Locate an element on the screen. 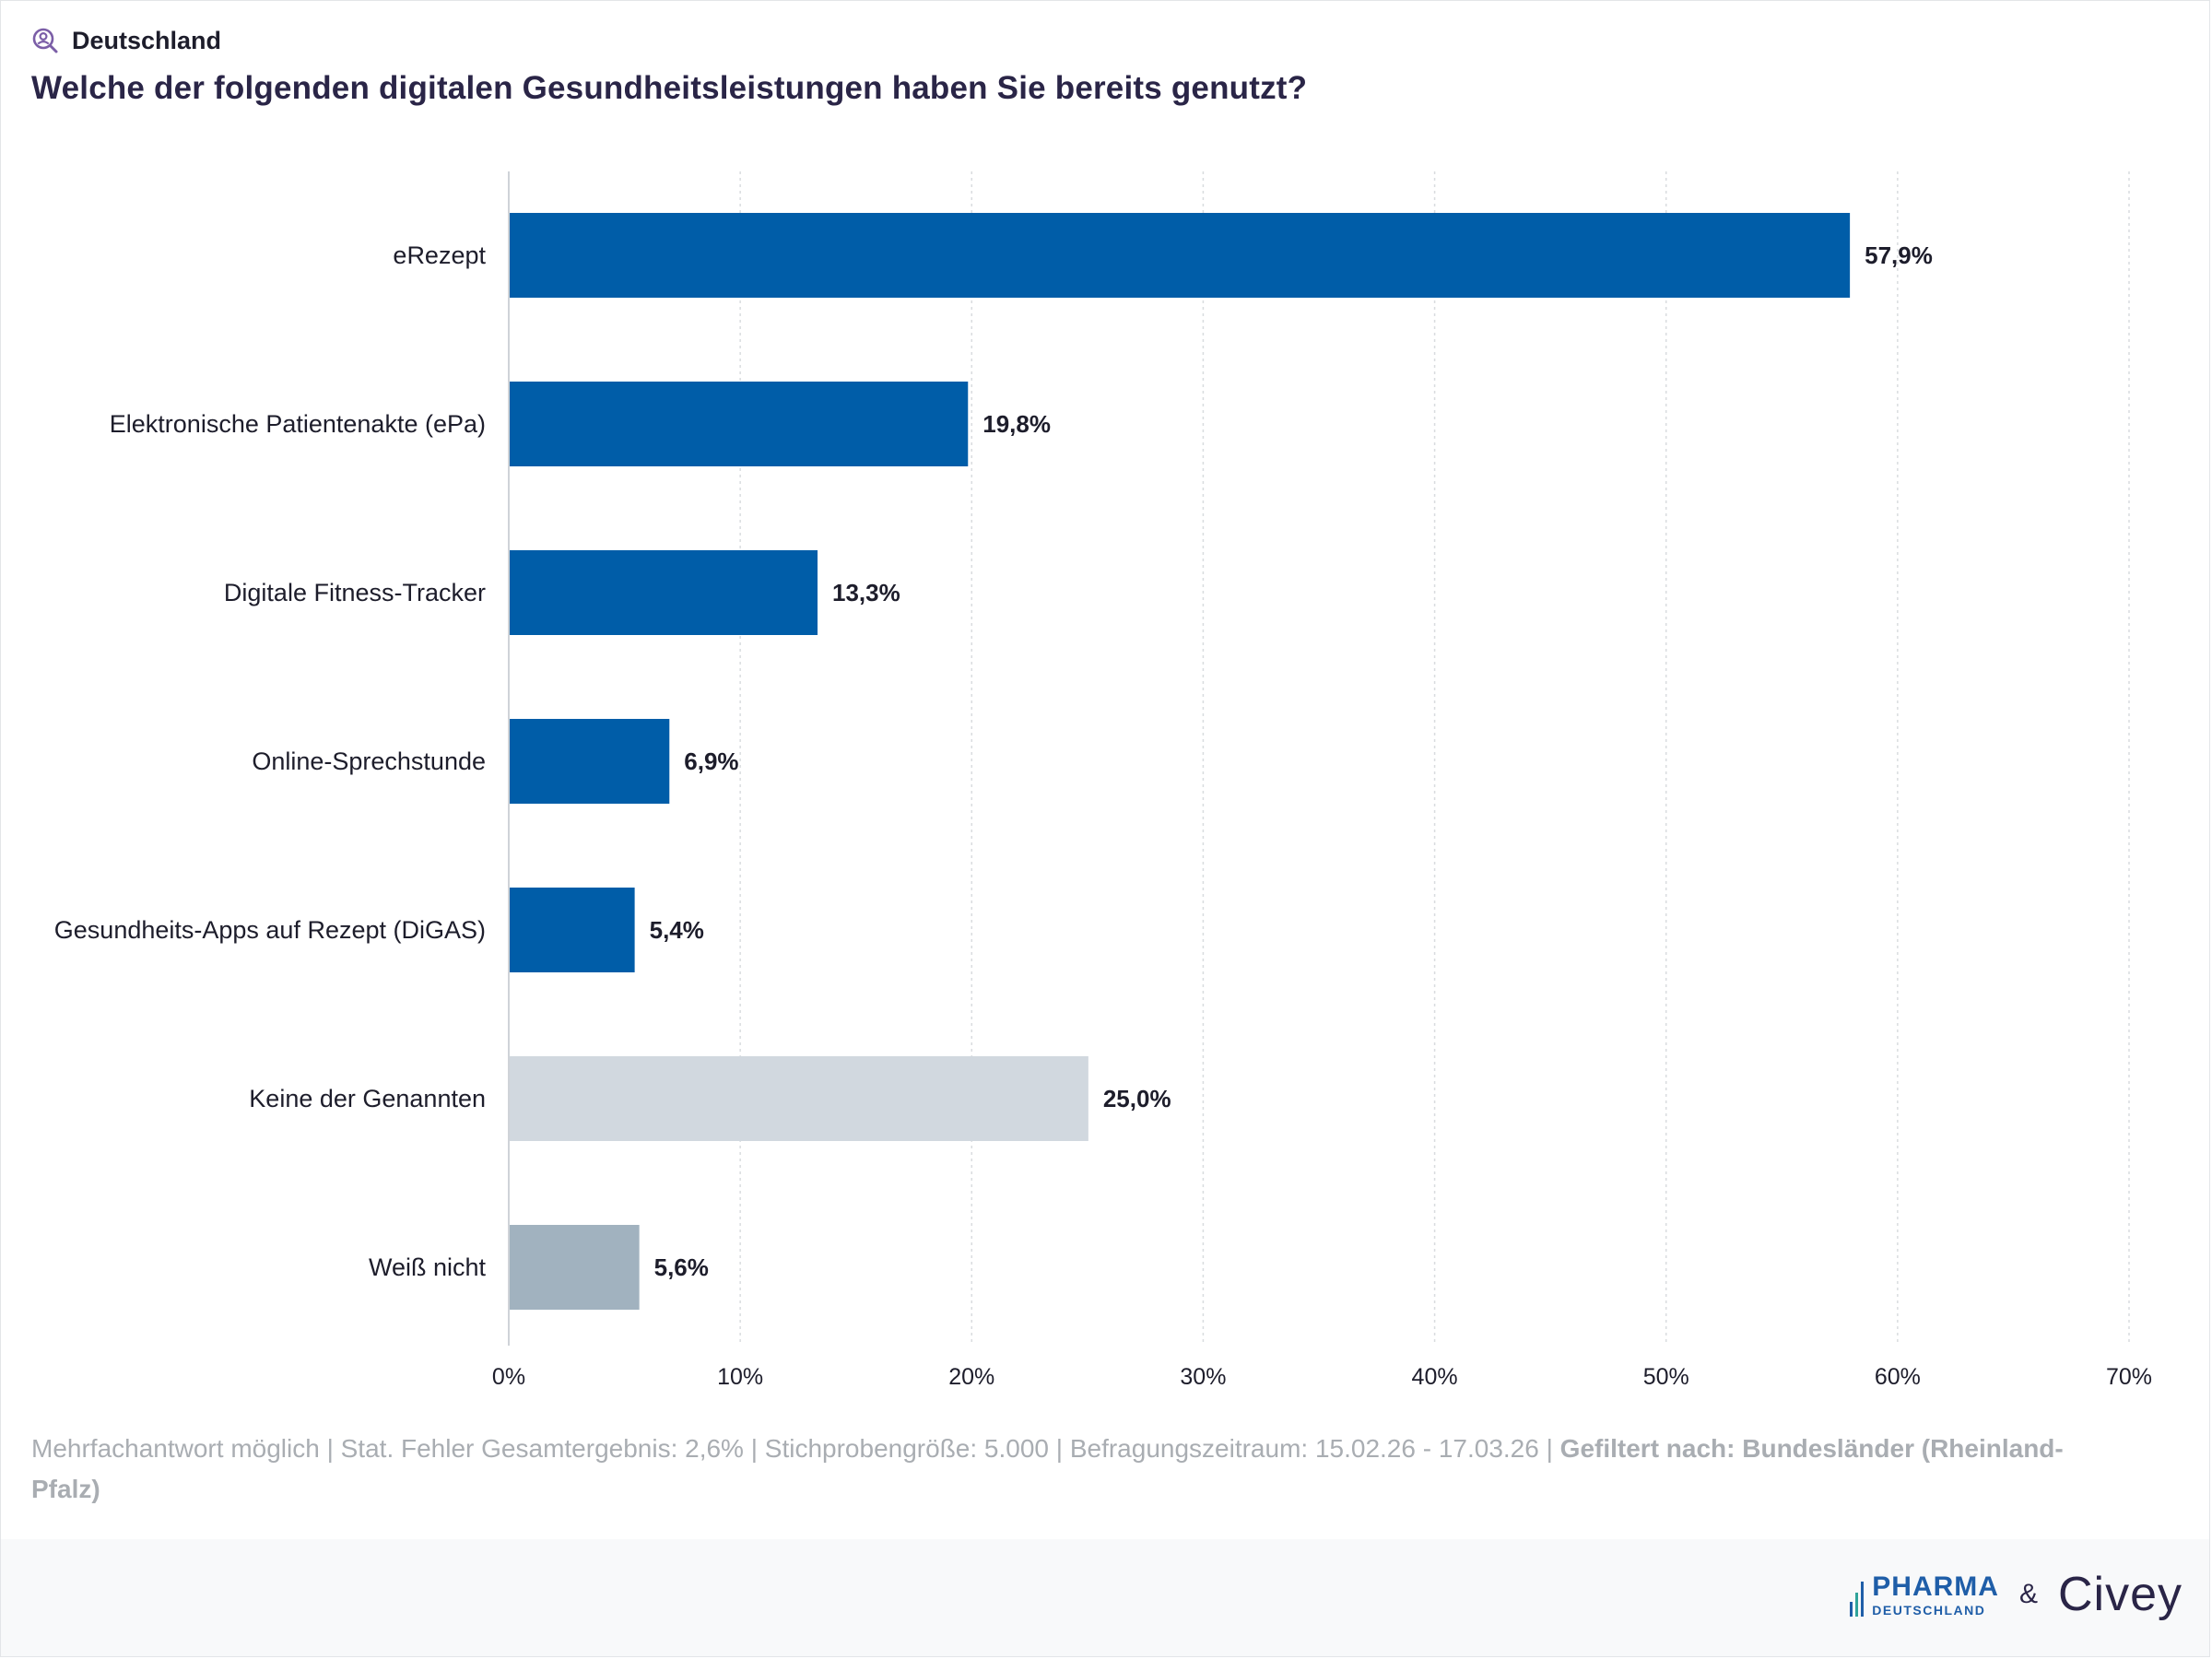 The width and height of the screenshot is (2212, 1659). value-label: 19,8% is located at coordinates (1016, 424).